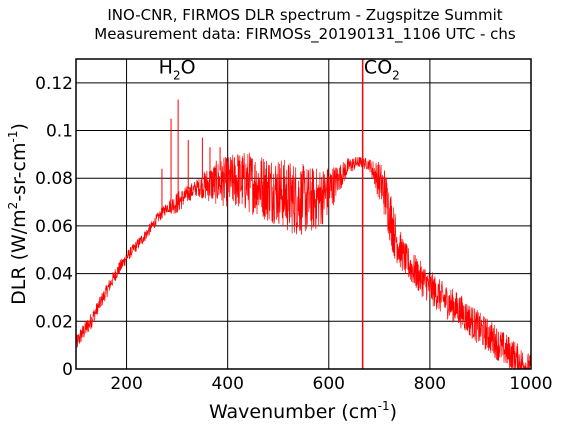  I want to click on x-tick-labels: 200 400 600 800 1000, so click(331, 384).